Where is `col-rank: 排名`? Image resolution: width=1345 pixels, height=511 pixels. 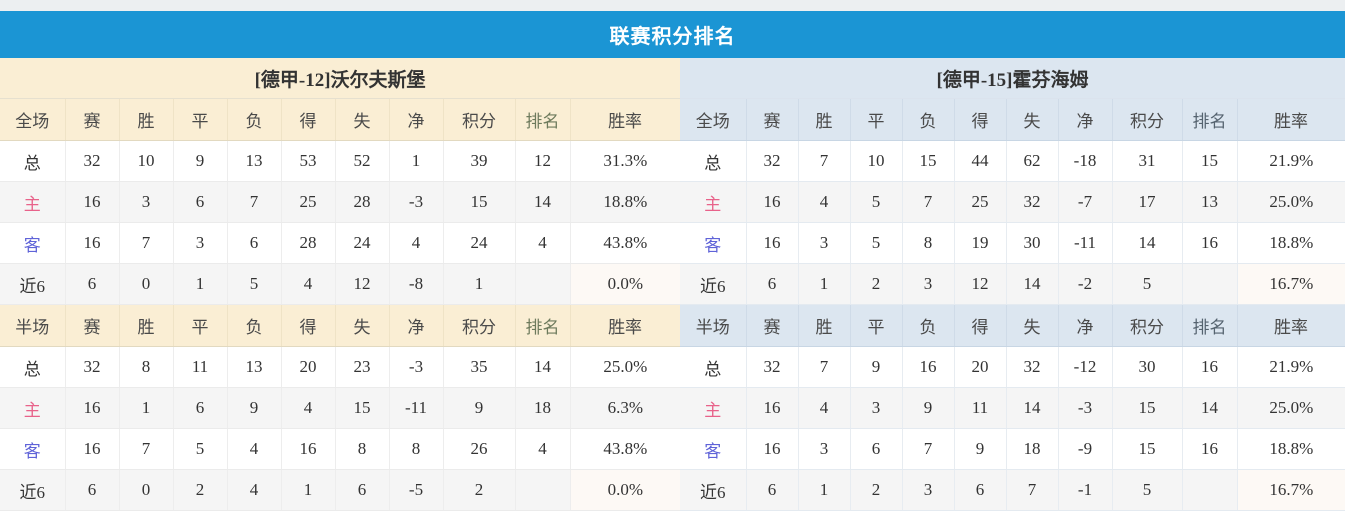 col-rank: 排名 is located at coordinates (543, 325).